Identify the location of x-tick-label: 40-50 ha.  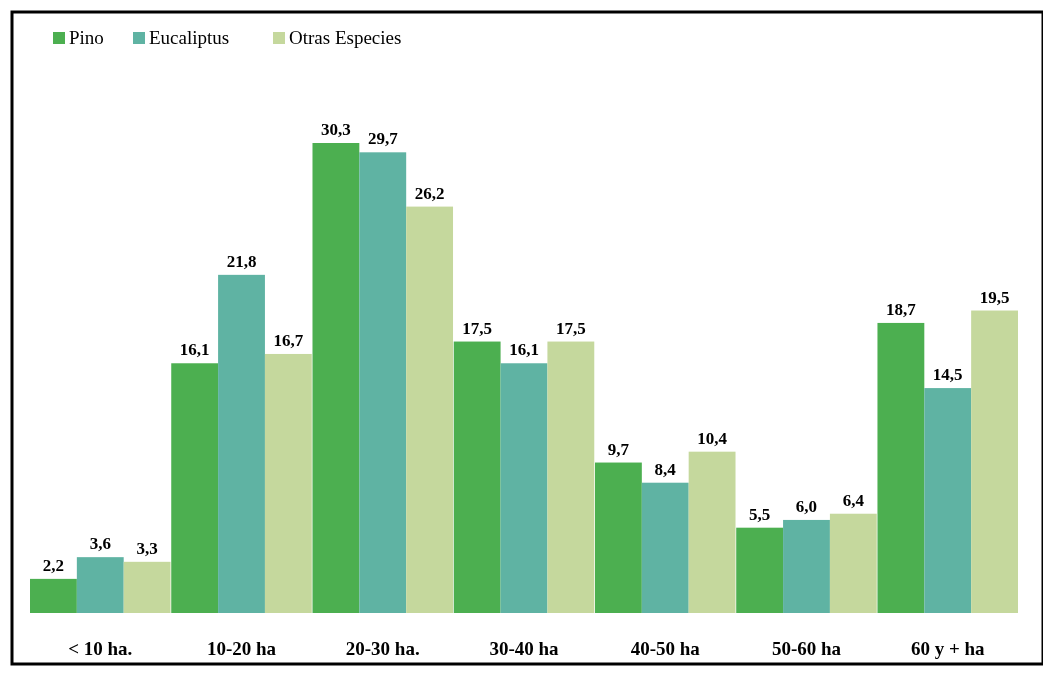
(665, 648).